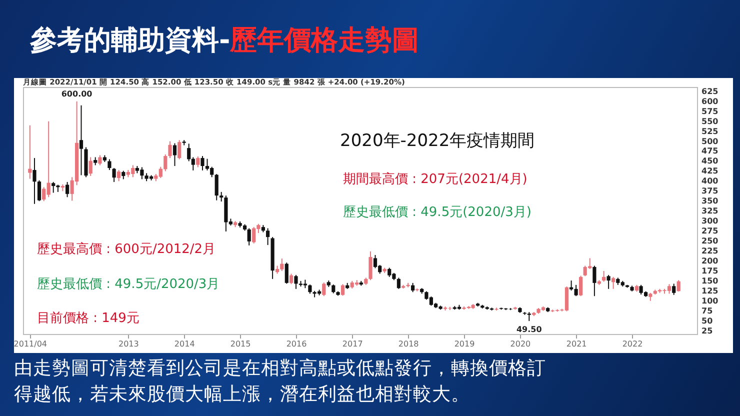 The height and width of the screenshot is (416, 740). Describe the element at coordinates (710, 301) in the screenshot. I see `y-tick-label: 100` at that location.